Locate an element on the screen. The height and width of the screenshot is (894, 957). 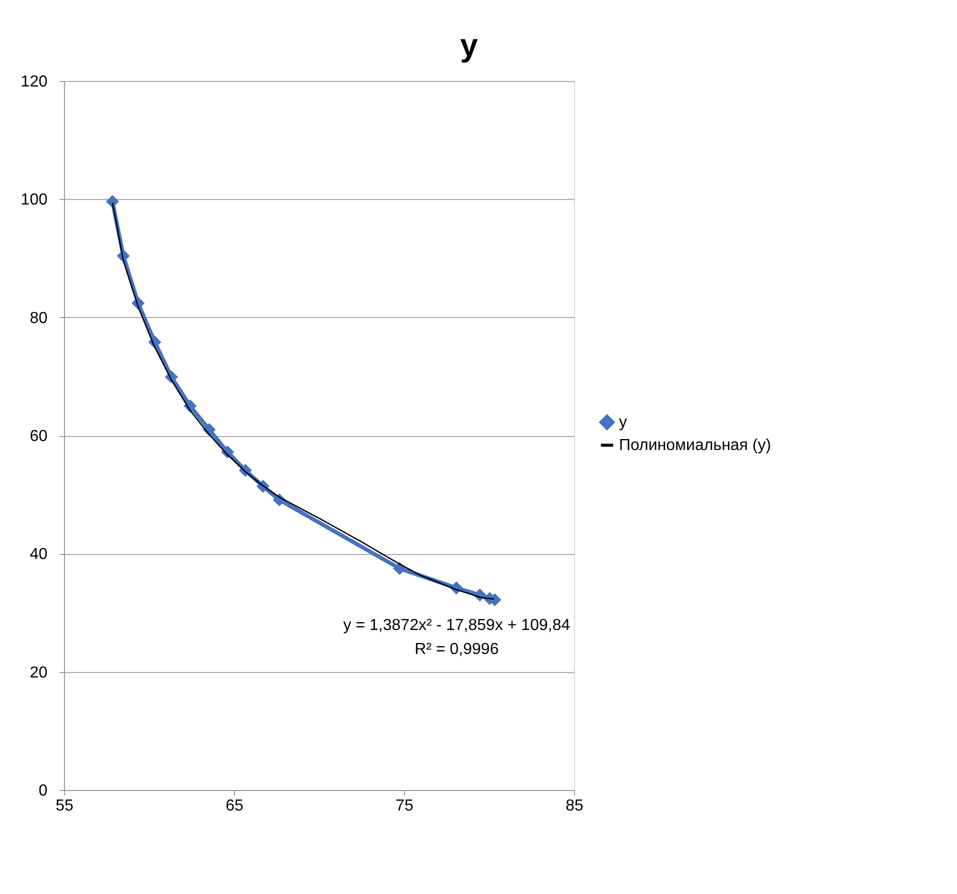
annotation: y = 1,3872x² - 17,859x + 109,84 is located at coordinates (456, 625).